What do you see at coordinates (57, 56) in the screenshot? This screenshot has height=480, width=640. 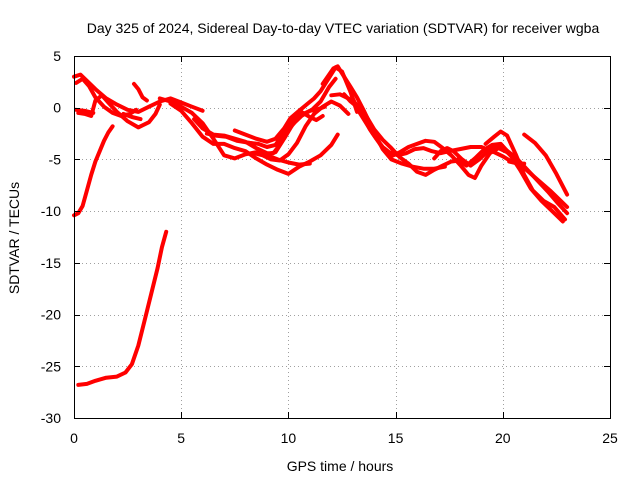 I see `y-tick-label: 5` at bounding box center [57, 56].